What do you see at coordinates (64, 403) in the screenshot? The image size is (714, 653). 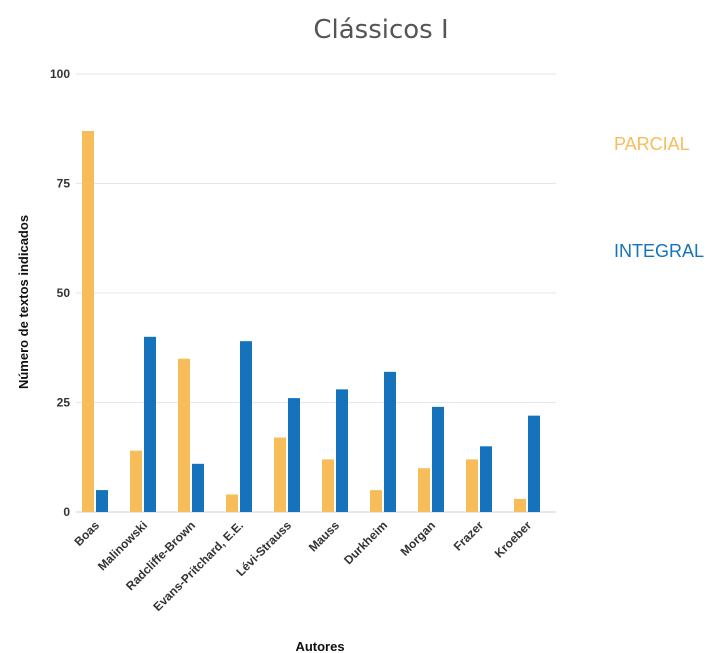 I see `y-tick-label: 25` at bounding box center [64, 403].